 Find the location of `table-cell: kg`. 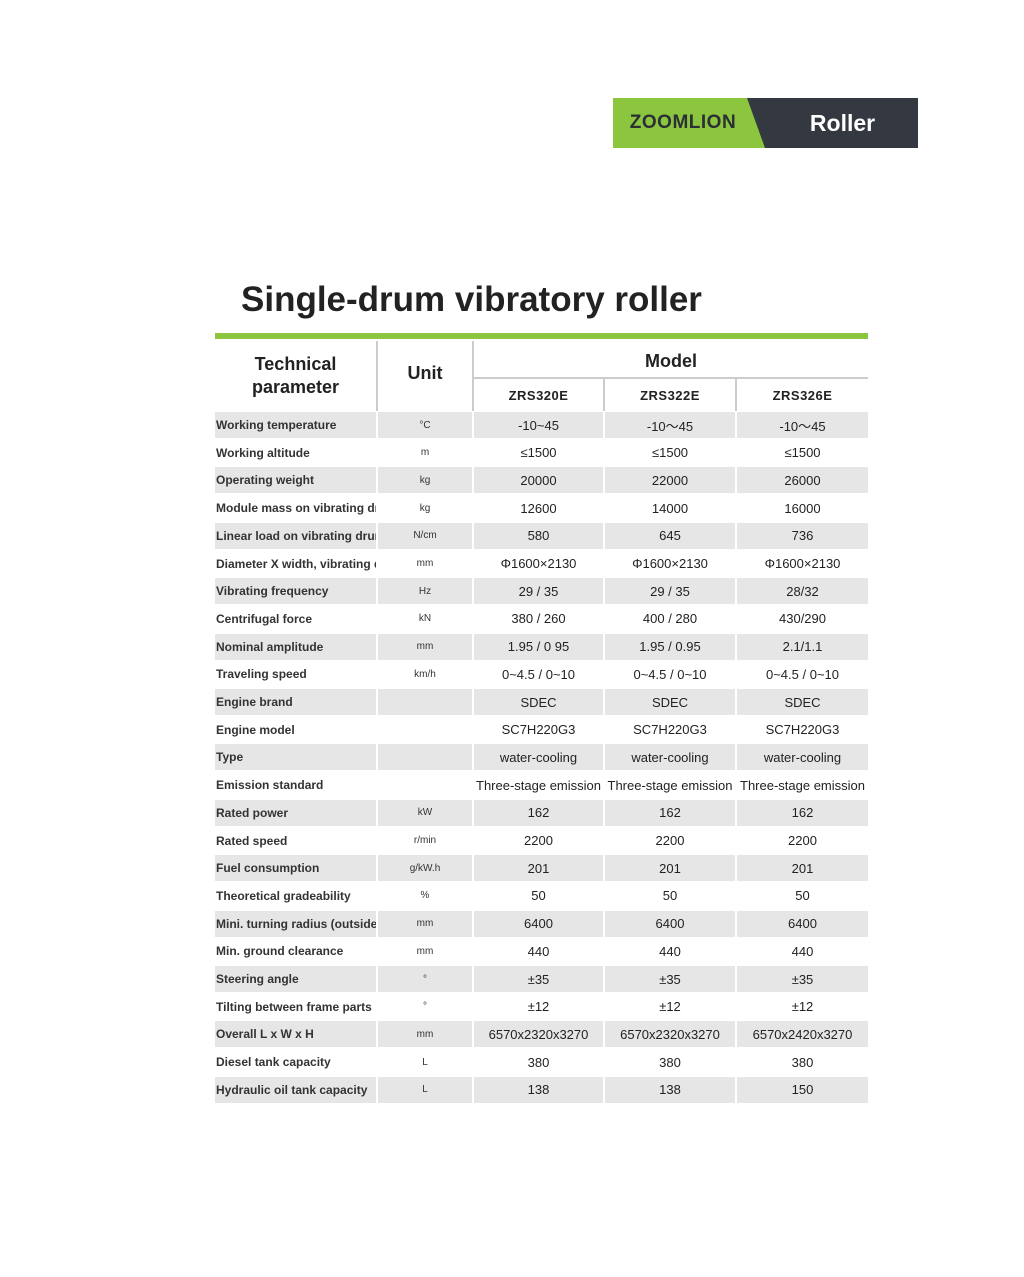

table-cell: kg is located at coordinates (425, 480).